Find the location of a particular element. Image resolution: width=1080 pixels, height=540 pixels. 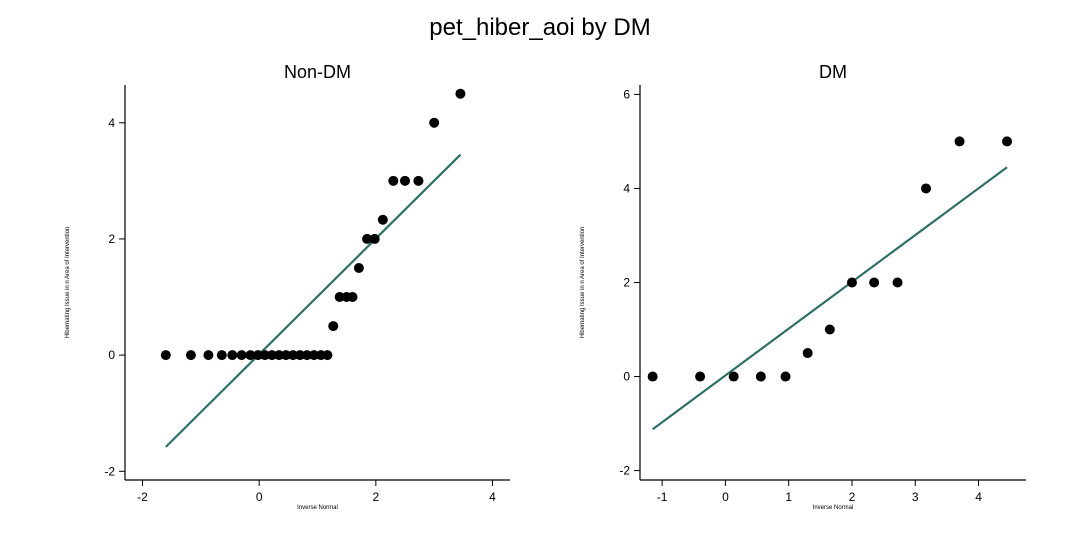

x-tick-label: 1 is located at coordinates (788, 497).